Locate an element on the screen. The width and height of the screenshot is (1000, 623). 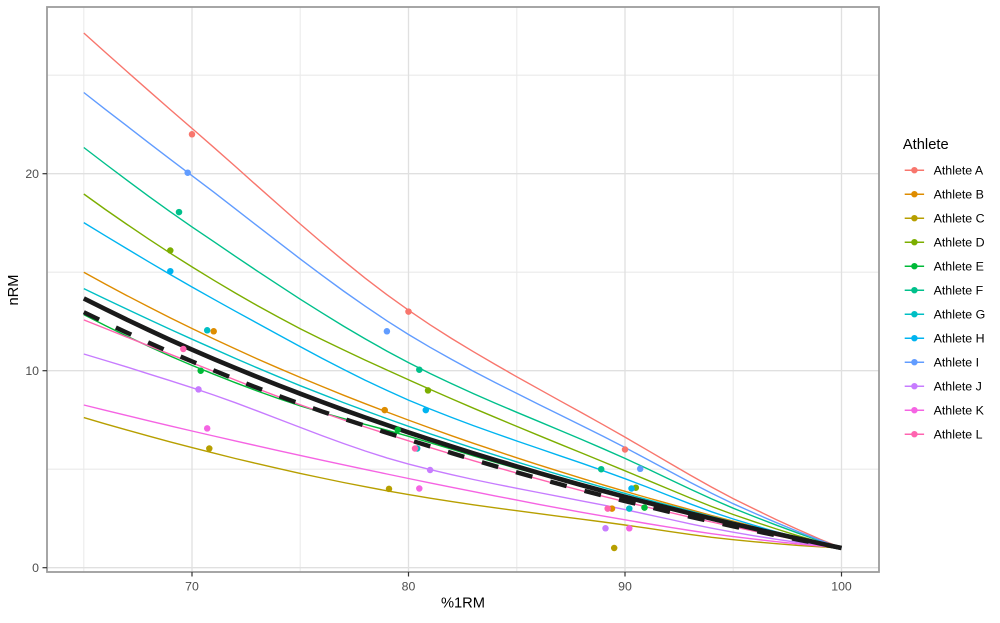
svg-text: nRM is located at coordinates (14, 289).